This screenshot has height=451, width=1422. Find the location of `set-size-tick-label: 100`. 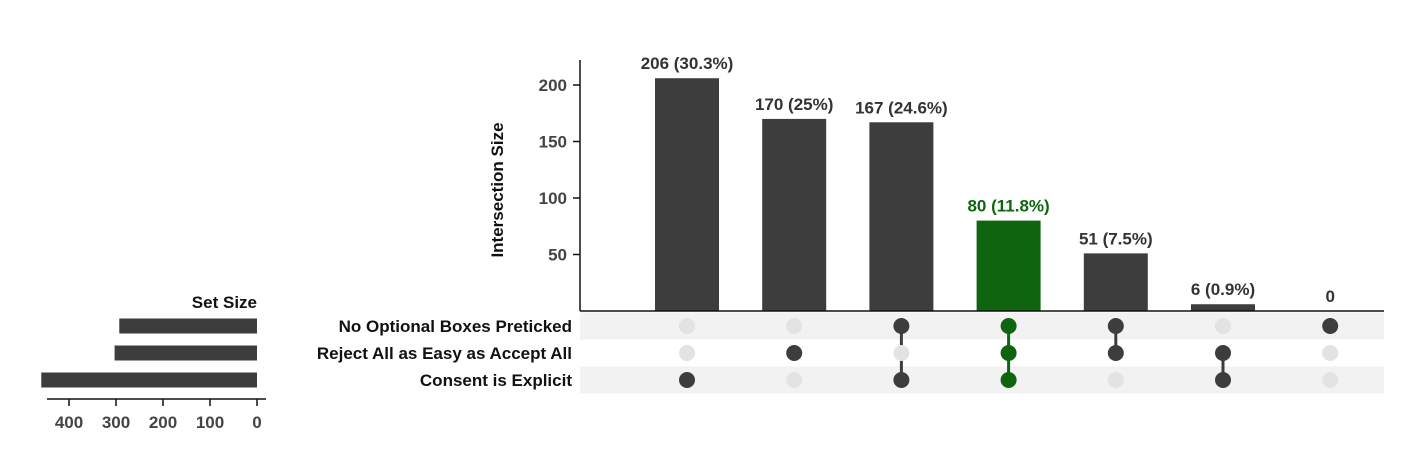

set-size-tick-label: 100 is located at coordinates (210, 422).